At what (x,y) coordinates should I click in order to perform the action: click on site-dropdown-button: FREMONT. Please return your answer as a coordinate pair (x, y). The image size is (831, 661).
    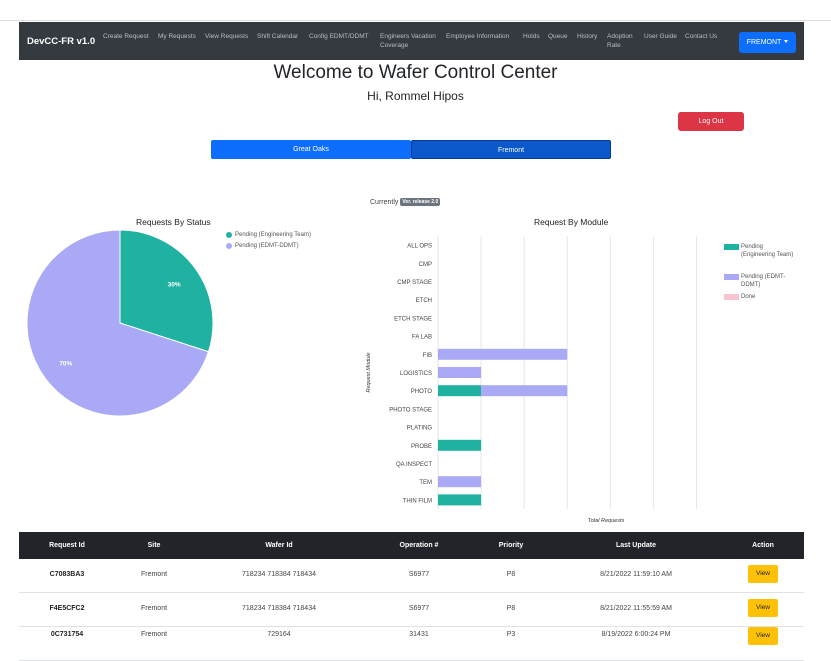
    Looking at the image, I should click on (767, 42).